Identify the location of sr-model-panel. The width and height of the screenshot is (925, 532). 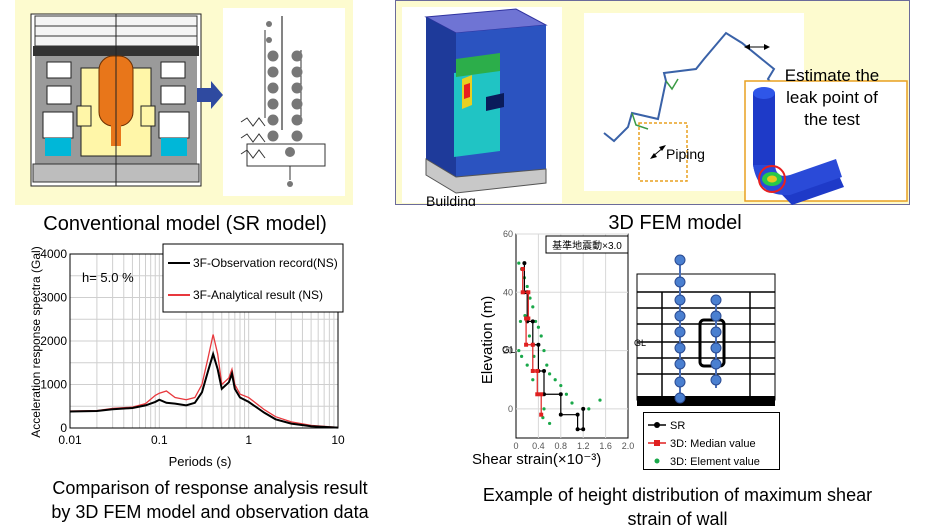
(184, 102).